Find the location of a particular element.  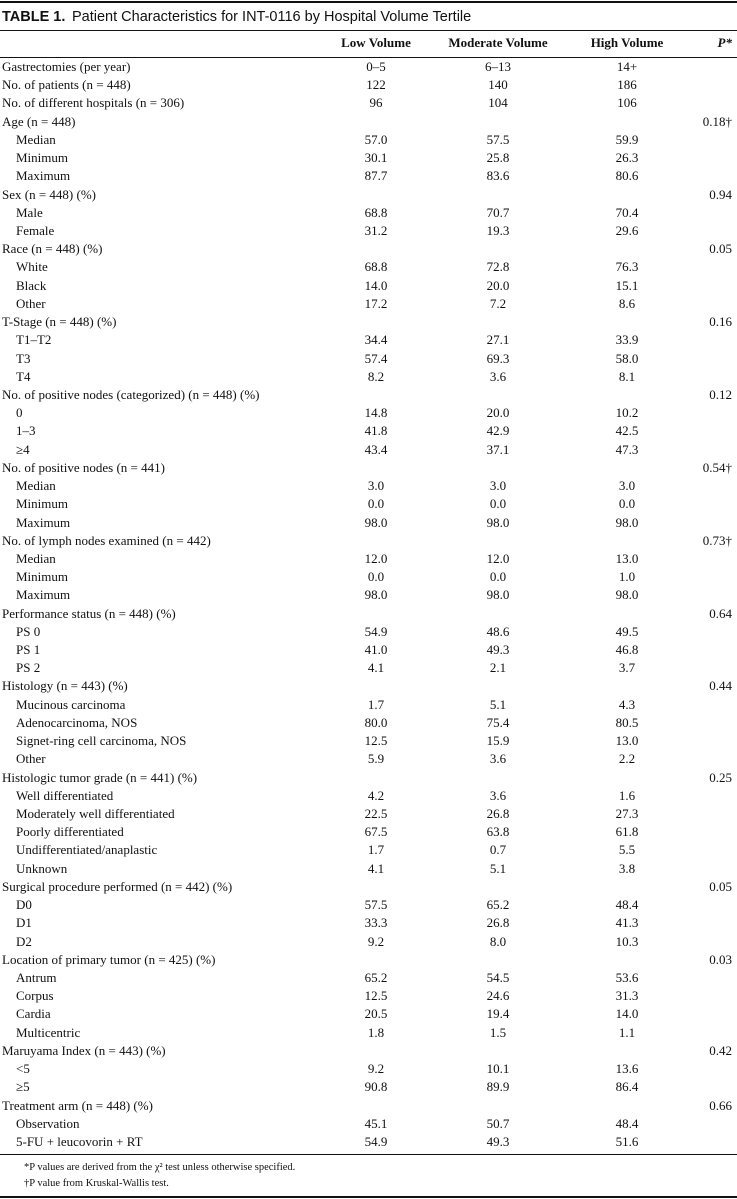

cell: 57.4 is located at coordinates (376, 358).